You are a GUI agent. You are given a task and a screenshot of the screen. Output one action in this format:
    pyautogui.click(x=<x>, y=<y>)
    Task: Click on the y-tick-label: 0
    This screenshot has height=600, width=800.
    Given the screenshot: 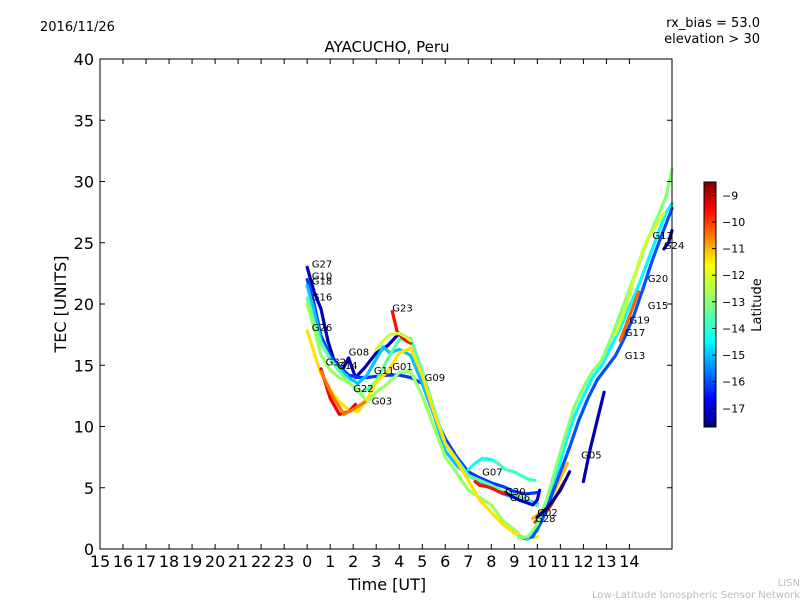 What is the action you would take?
    pyautogui.click(x=89, y=549)
    